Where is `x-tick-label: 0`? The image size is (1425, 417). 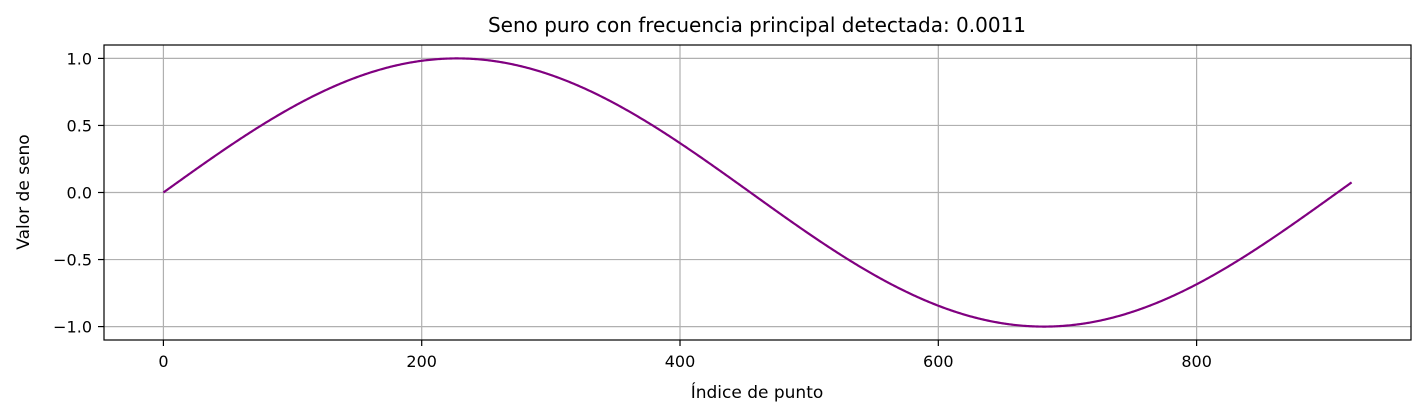 x-tick-label: 0 is located at coordinates (163, 361).